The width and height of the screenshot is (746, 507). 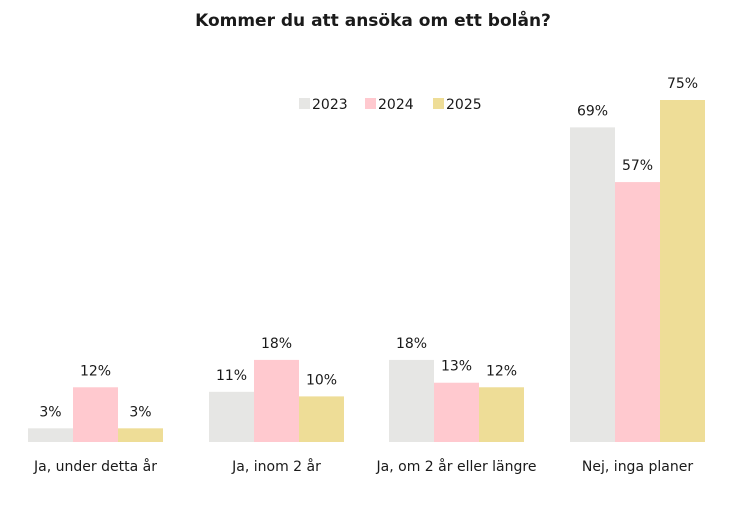 What do you see at coordinates (637, 467) in the screenshot?
I see `category-label-4: Nej, inga planer` at bounding box center [637, 467].